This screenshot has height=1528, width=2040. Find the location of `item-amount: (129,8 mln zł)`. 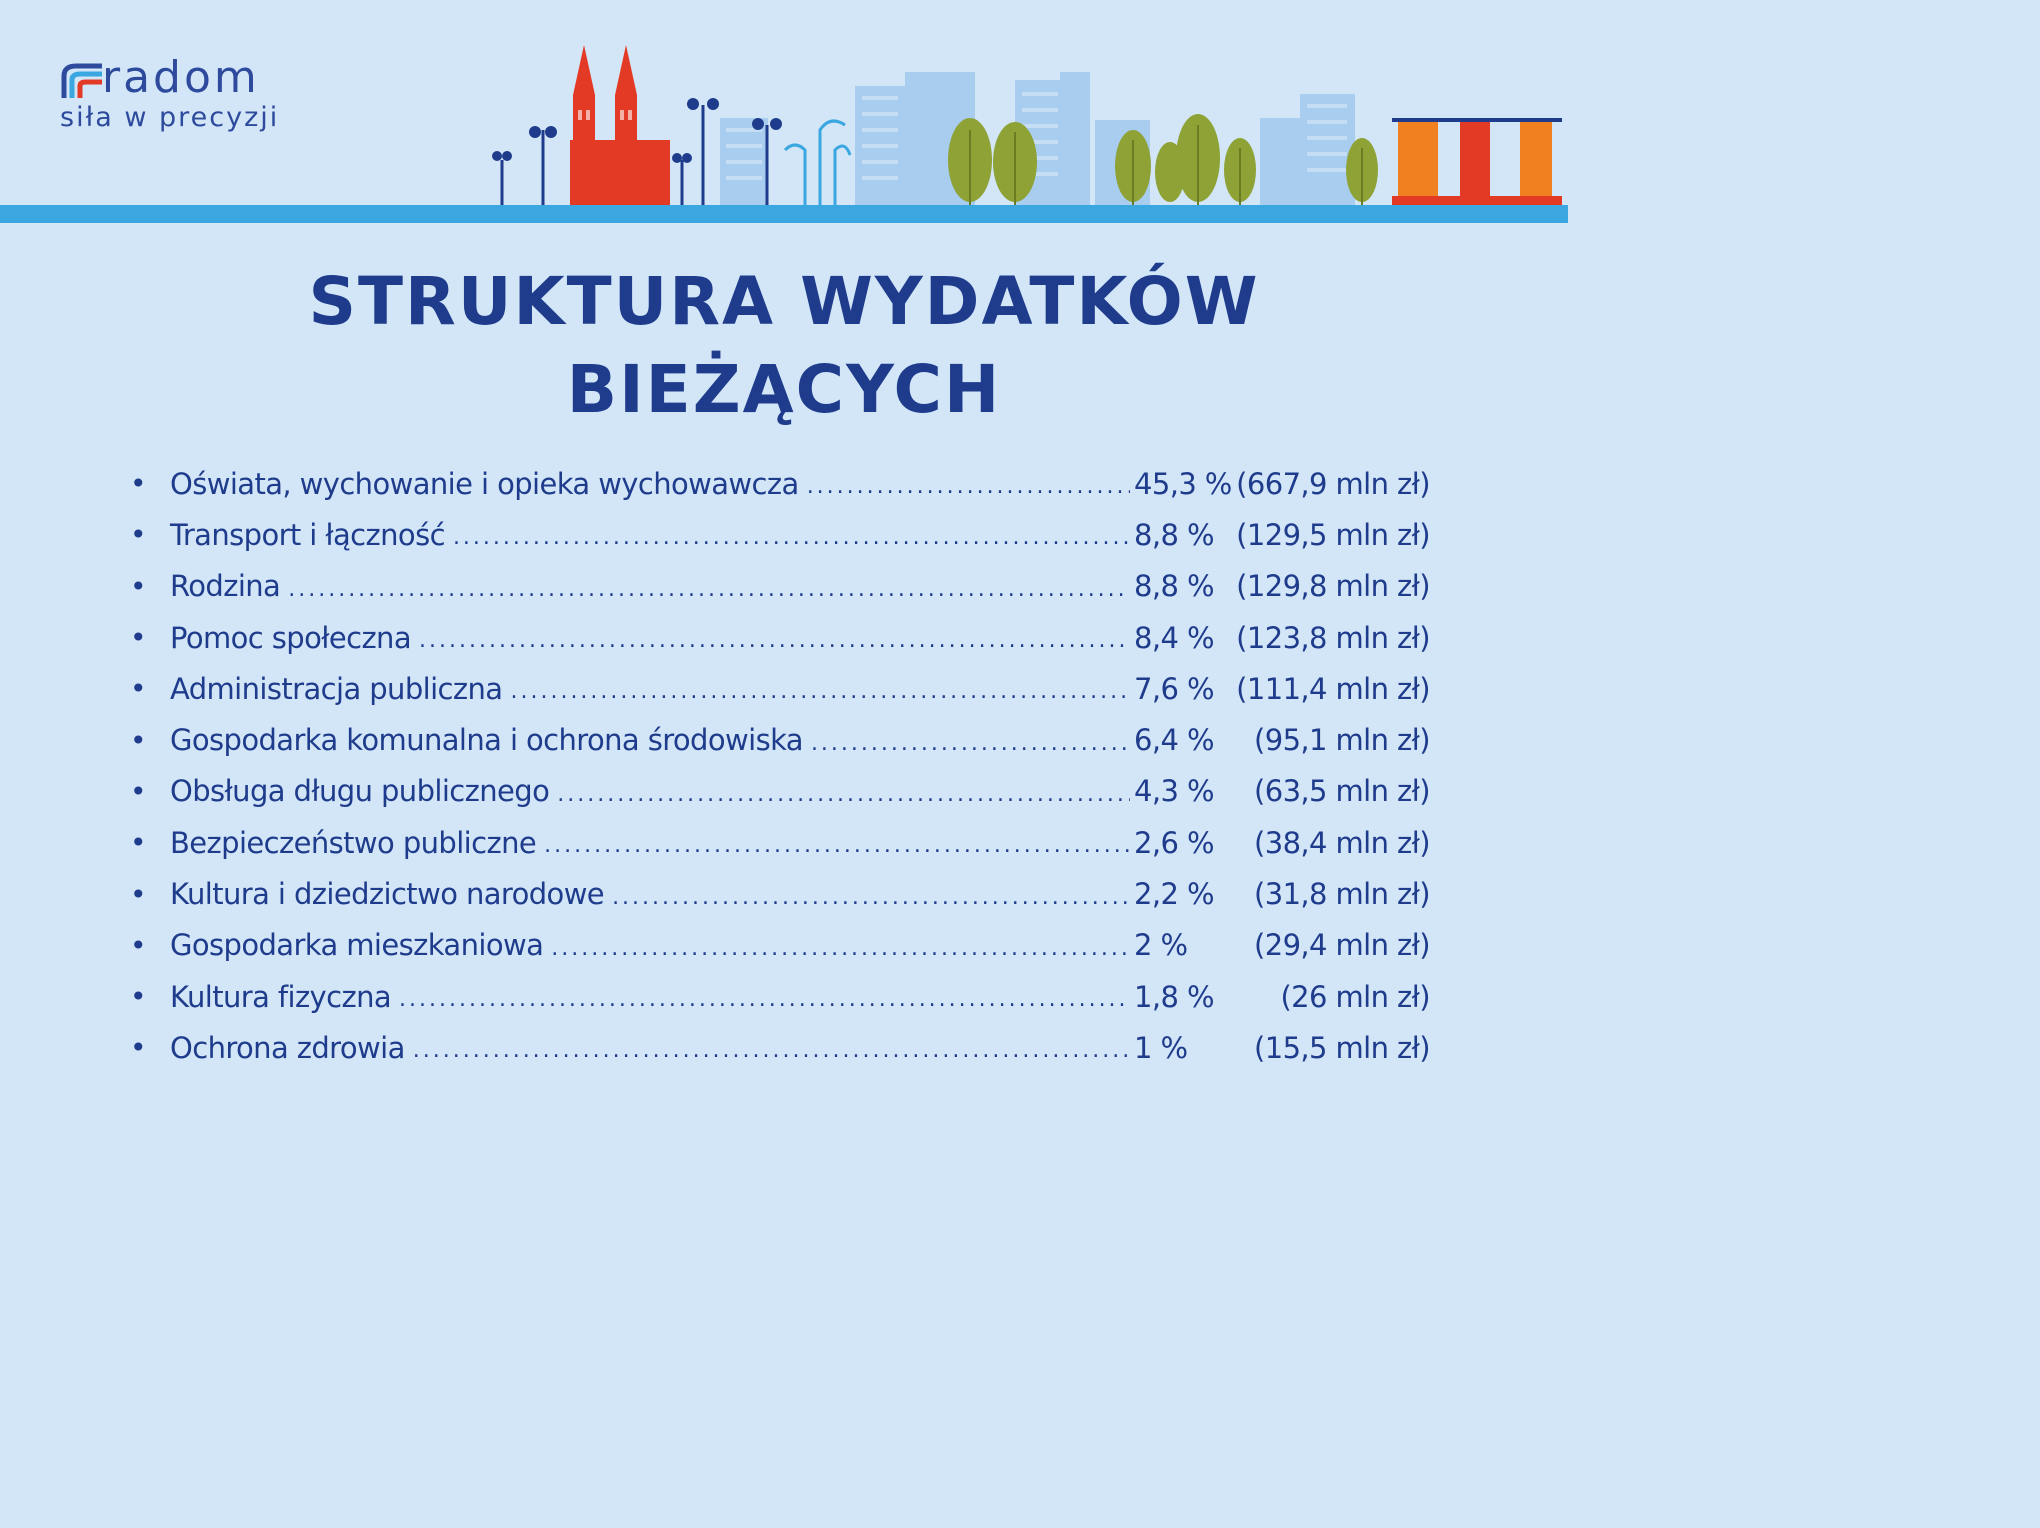

item-amount: (129,8 mln zł) is located at coordinates (1333, 586).